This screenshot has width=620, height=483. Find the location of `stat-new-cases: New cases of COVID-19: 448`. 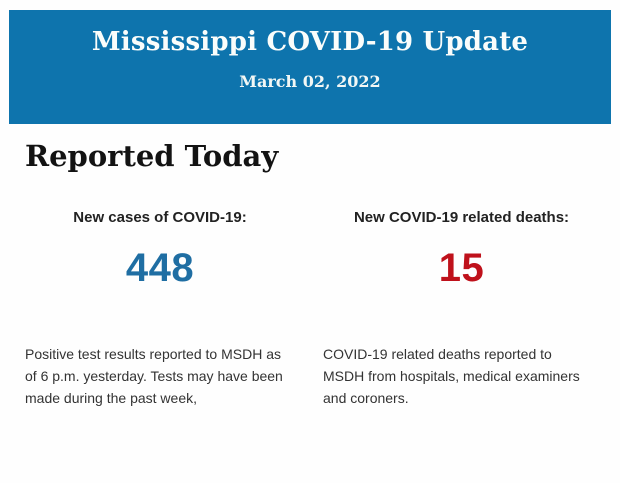

stat-new-cases: New cases of COVID-19: 448 is located at coordinates (160, 248).